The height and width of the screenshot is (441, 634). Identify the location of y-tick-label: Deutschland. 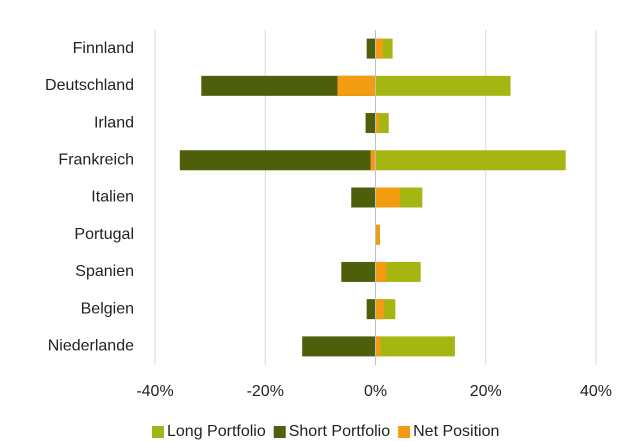
(89, 85).